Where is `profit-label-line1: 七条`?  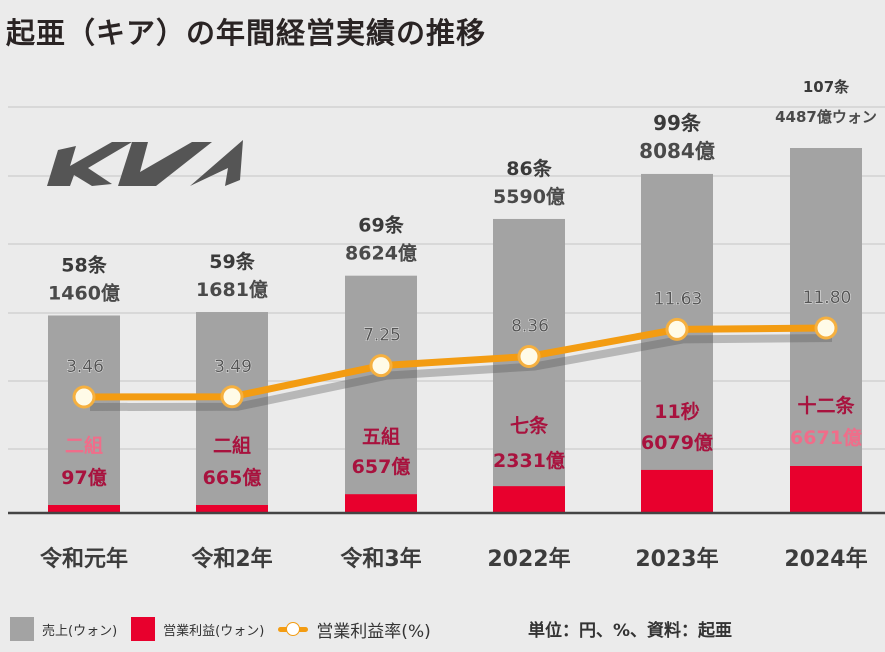
profit-label-line1: 七条 is located at coordinates (529, 425).